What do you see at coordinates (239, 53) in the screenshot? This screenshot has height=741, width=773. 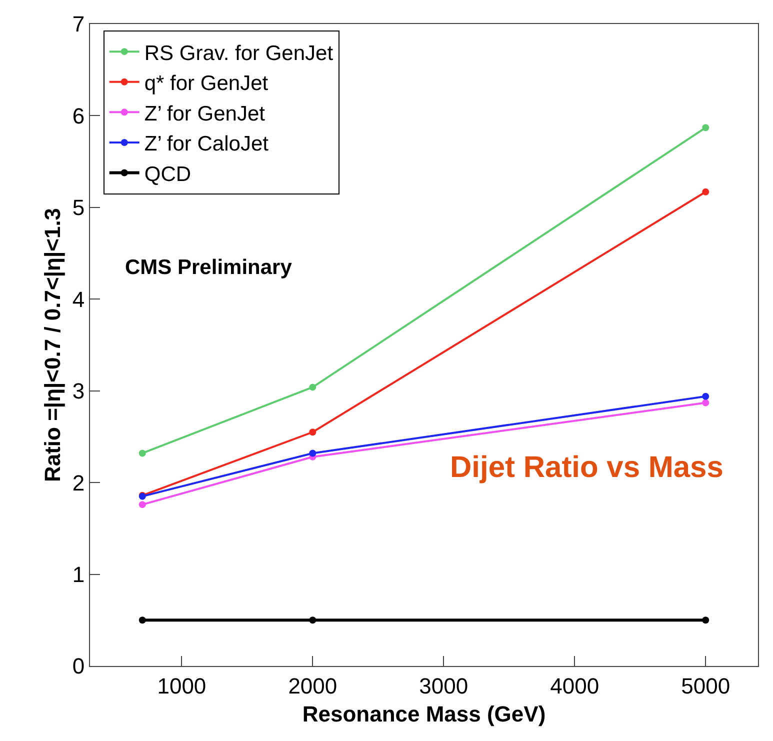 I see `legend-label: RS Grav. for GenJet` at bounding box center [239, 53].